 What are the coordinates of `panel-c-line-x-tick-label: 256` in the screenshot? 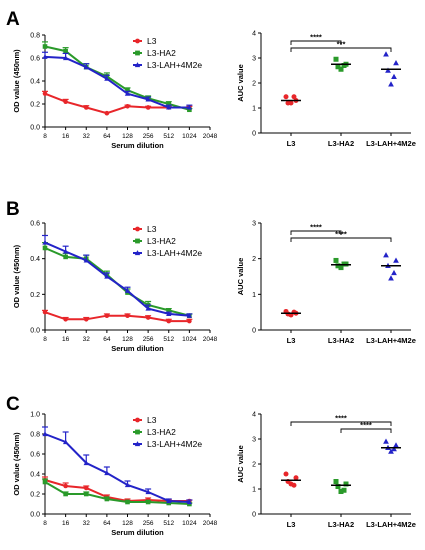 It's located at (148, 523).